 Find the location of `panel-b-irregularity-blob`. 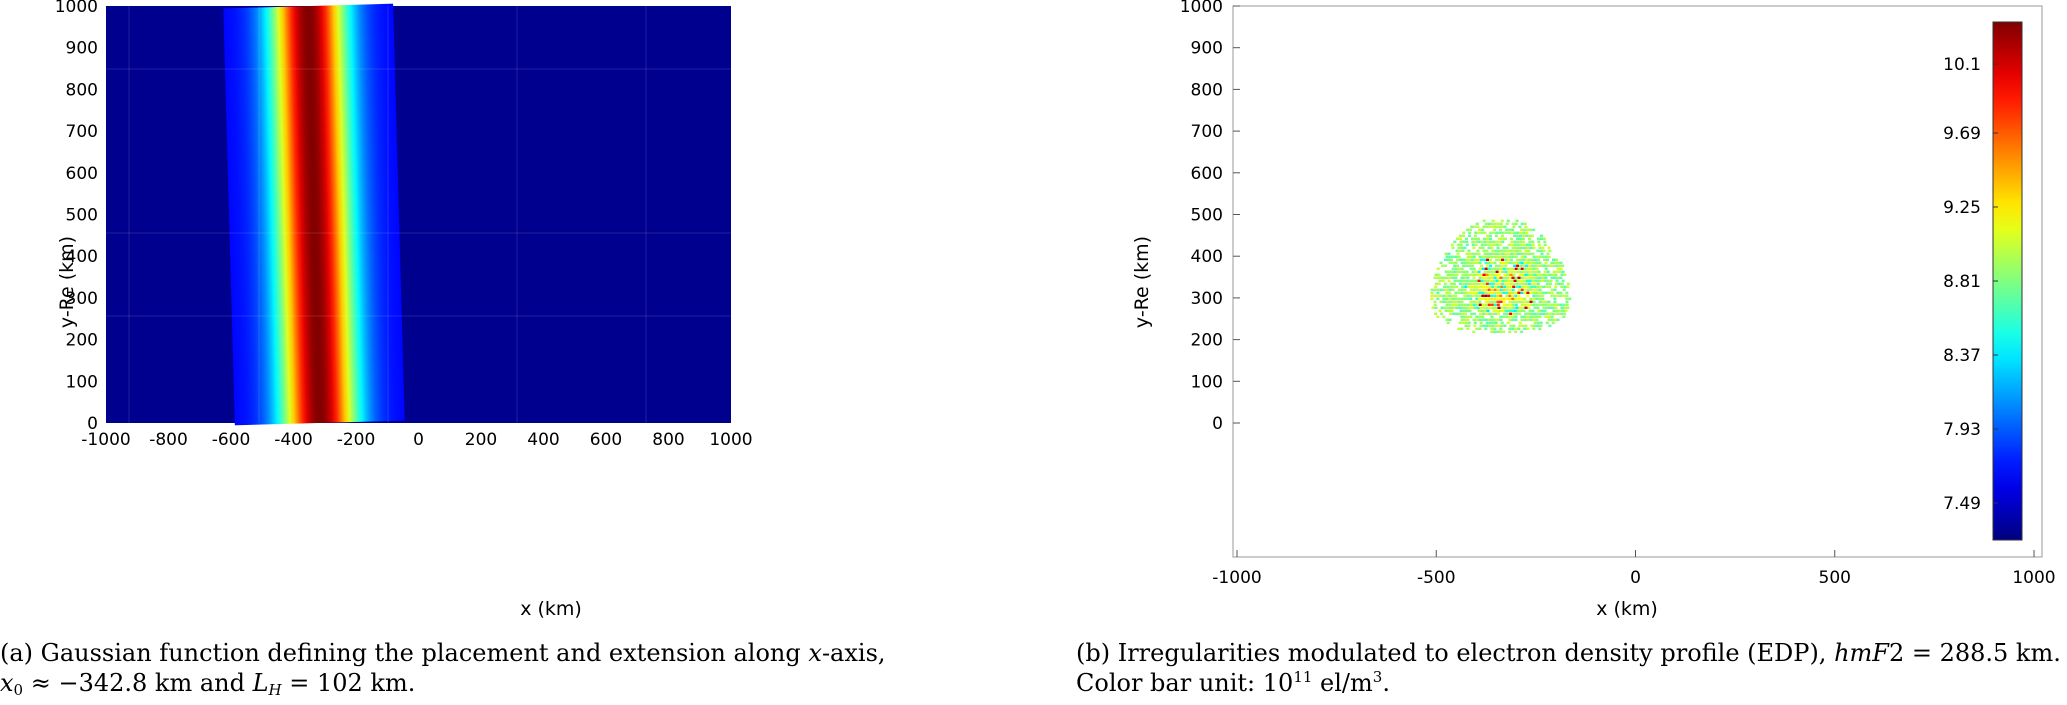

panel-b-irregularity-blob is located at coordinates (1501, 276).